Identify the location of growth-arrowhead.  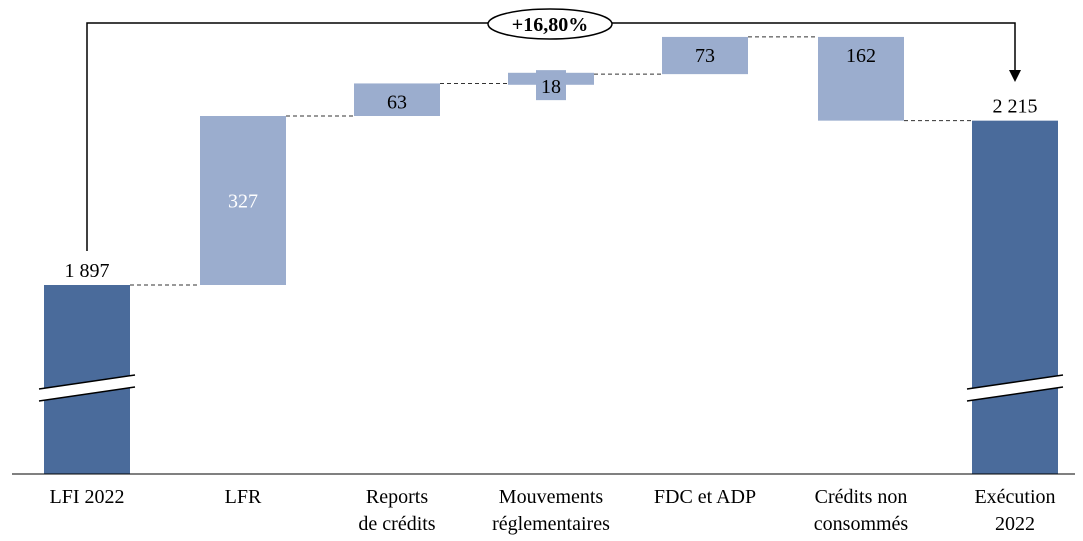
(1015, 76).